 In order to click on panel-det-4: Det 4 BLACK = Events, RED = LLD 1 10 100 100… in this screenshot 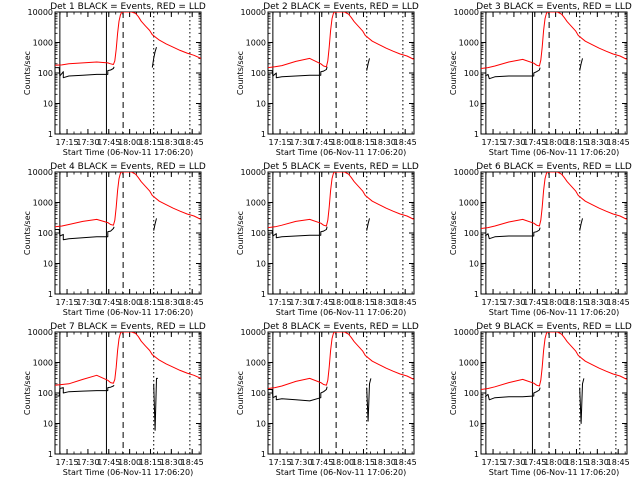, I will do `click(114, 239)`.